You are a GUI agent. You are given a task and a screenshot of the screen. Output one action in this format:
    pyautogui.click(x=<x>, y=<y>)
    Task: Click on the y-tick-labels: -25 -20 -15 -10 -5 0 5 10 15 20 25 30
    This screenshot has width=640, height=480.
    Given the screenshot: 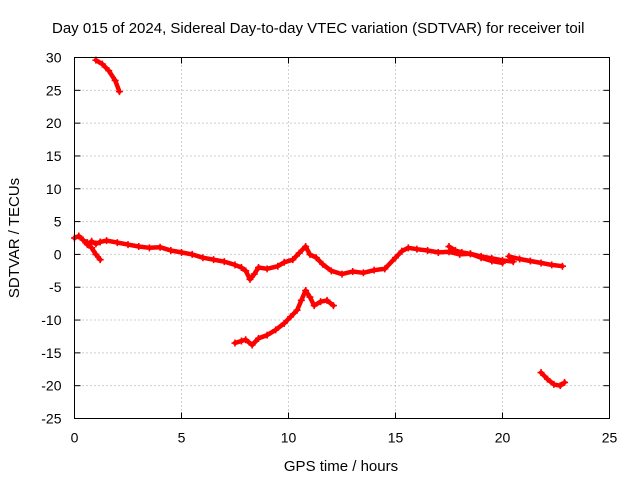 What is the action you would take?
    pyautogui.click(x=51, y=238)
    